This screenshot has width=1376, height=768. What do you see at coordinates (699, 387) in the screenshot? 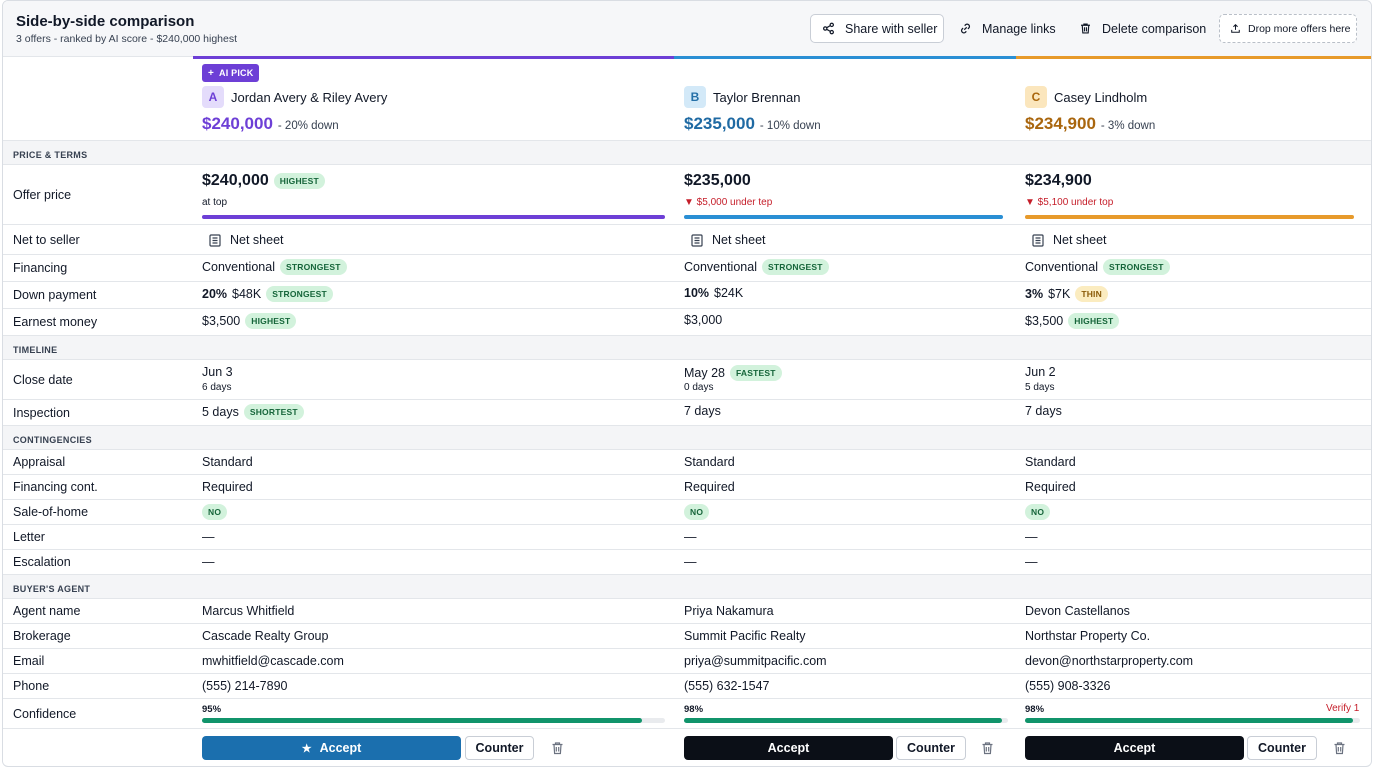
I see `close-days: 0 days` at bounding box center [699, 387].